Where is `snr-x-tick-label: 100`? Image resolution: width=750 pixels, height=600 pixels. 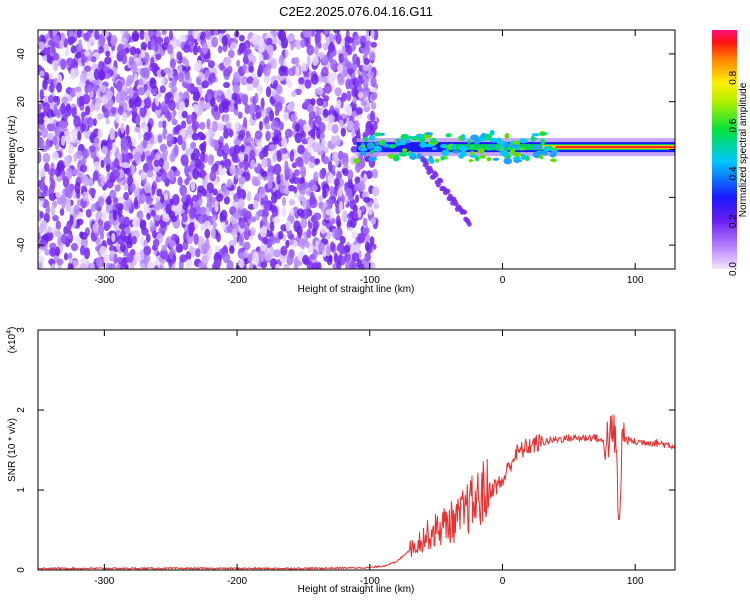
snr-x-tick-label: 100 is located at coordinates (635, 581).